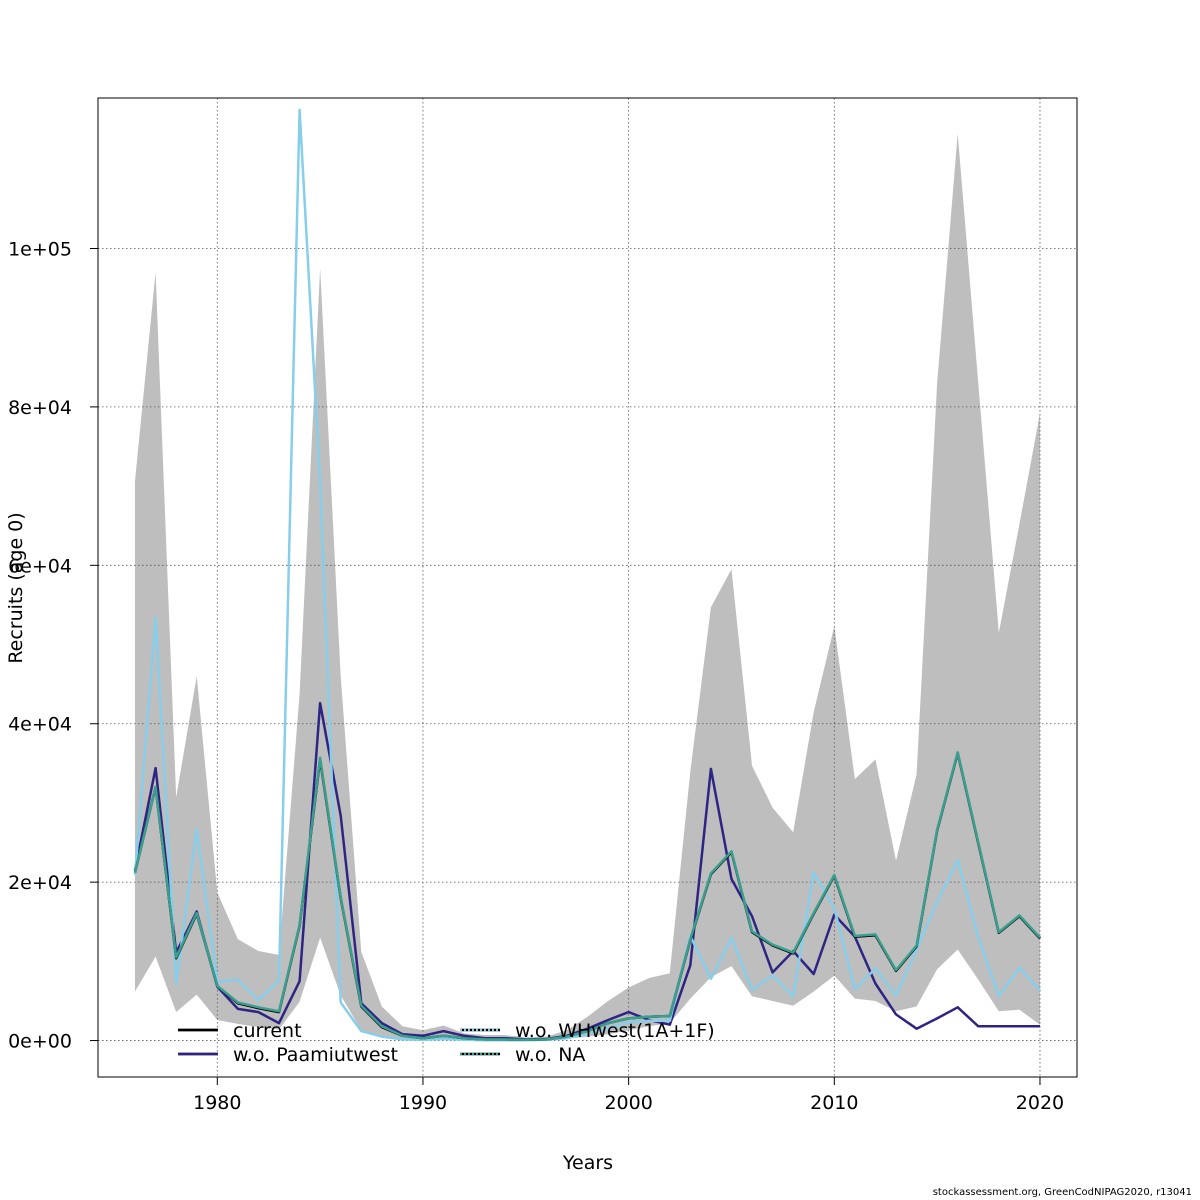 This screenshot has height=1200, width=1200. Describe the element at coordinates (40, 883) in the screenshot. I see `y-tick-label: 2e+04` at that location.